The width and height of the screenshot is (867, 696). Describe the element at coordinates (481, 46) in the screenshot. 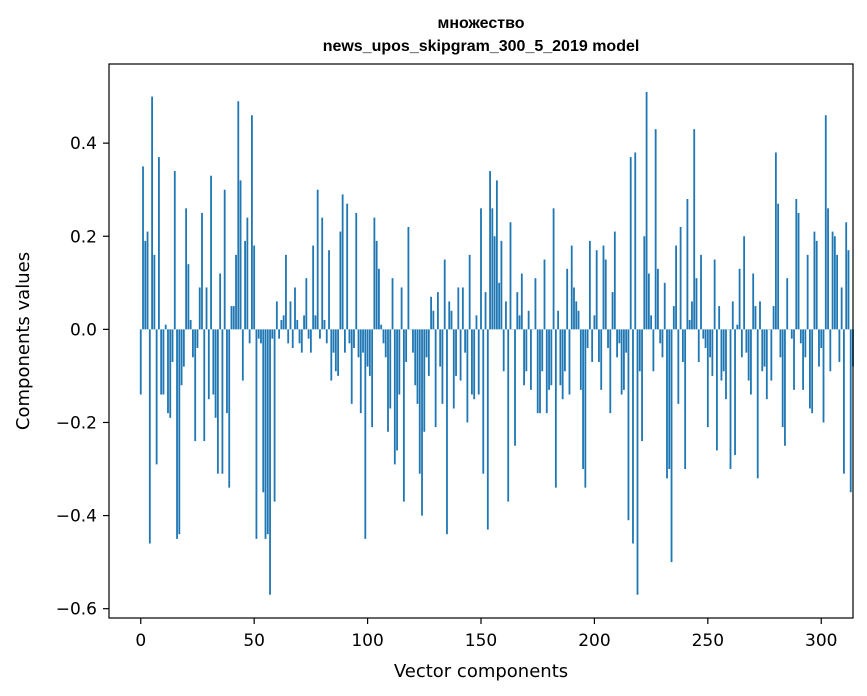

I see `chart-subtitle: news_upos_skipgram_300_5_2019 model` at that location.